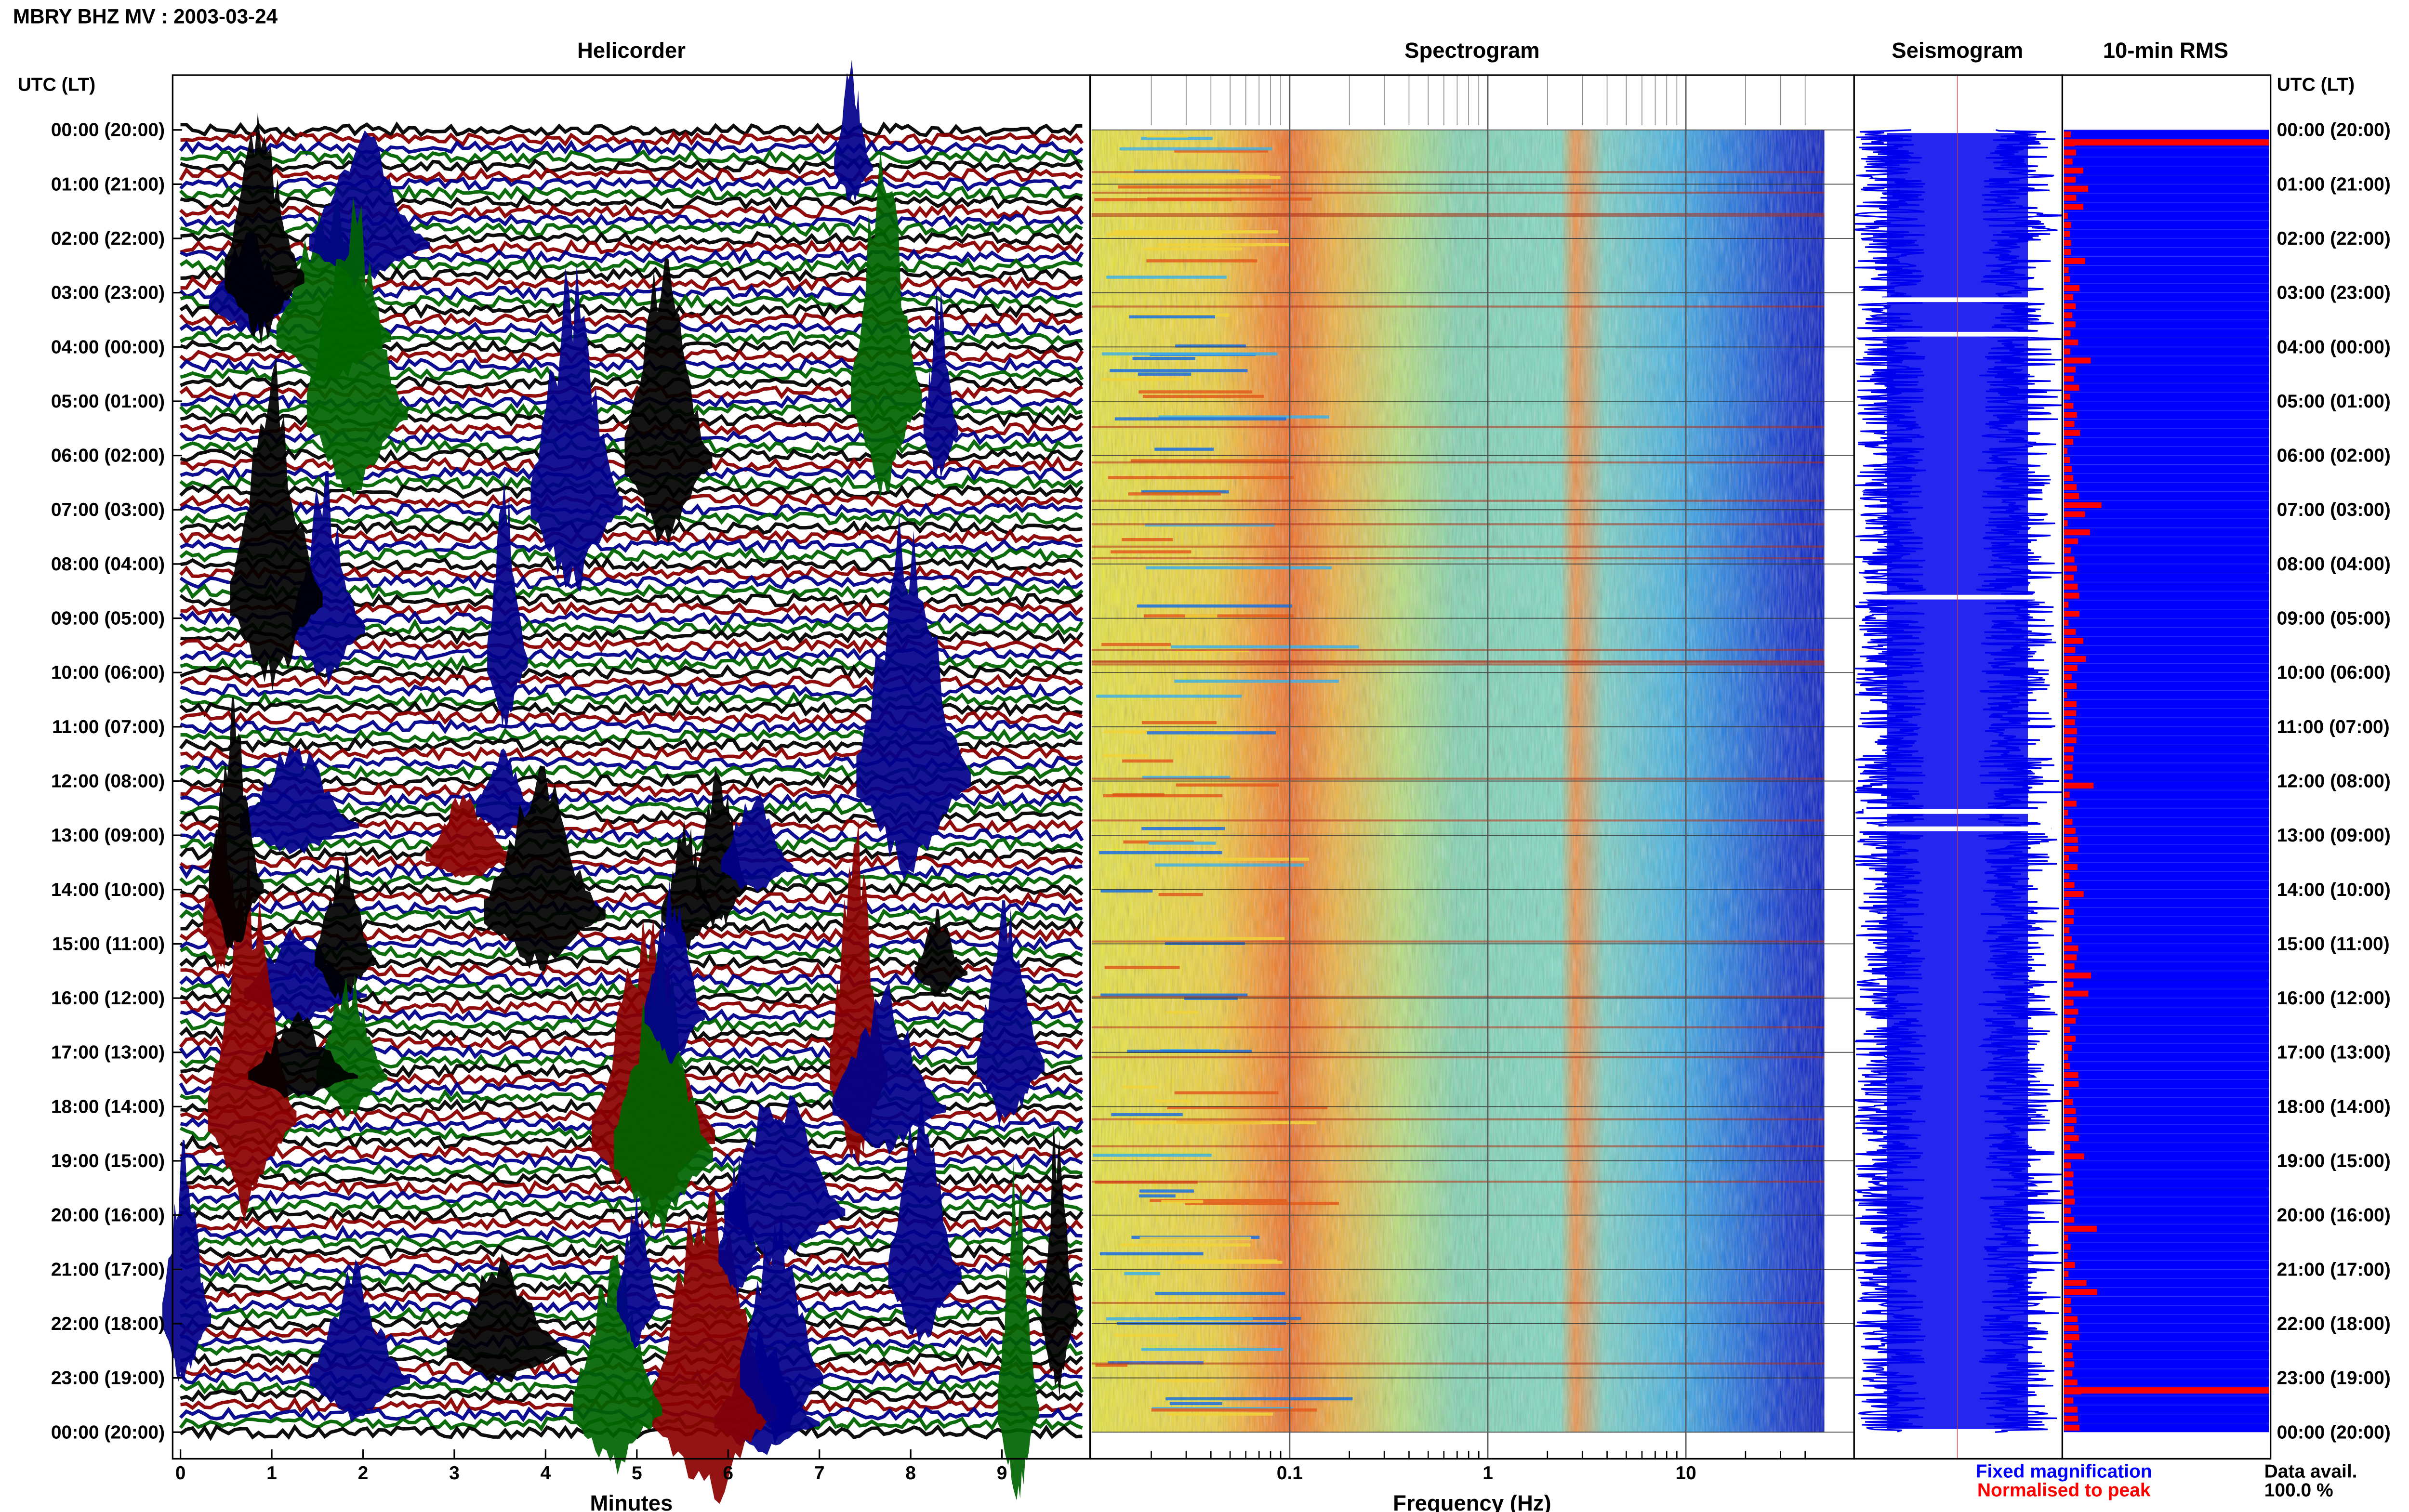 This screenshot has height=1512, width=2409. What do you see at coordinates (108, 1215) in the screenshot?
I see `helicorder-y-tick-label: 20:00 (16:00)` at bounding box center [108, 1215].